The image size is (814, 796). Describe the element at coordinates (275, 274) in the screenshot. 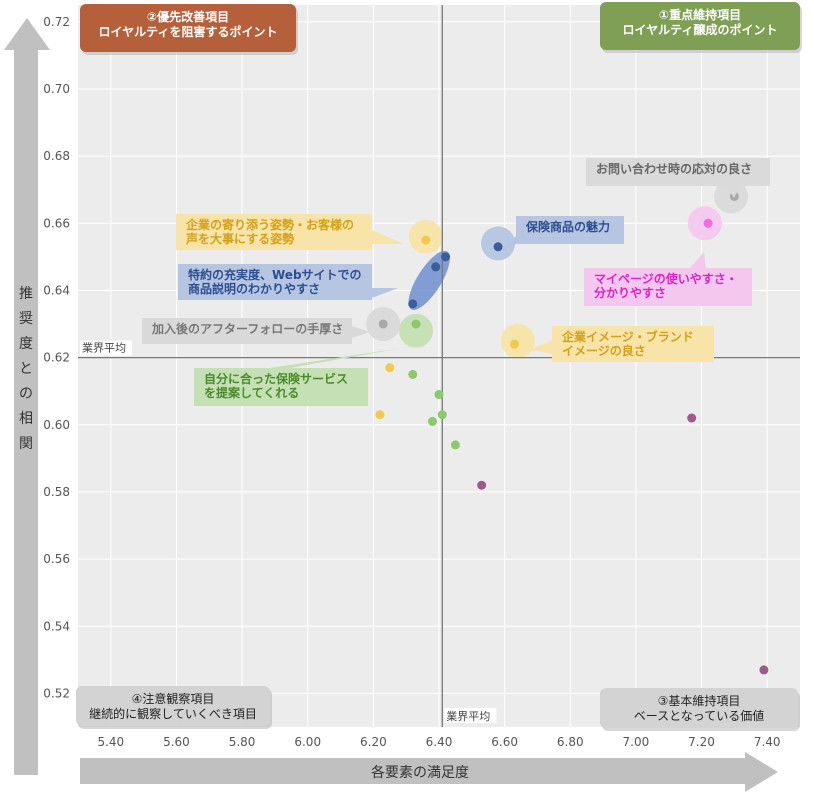

I see `annotation-label: 特約の充実度、Webサイトでの` at that location.